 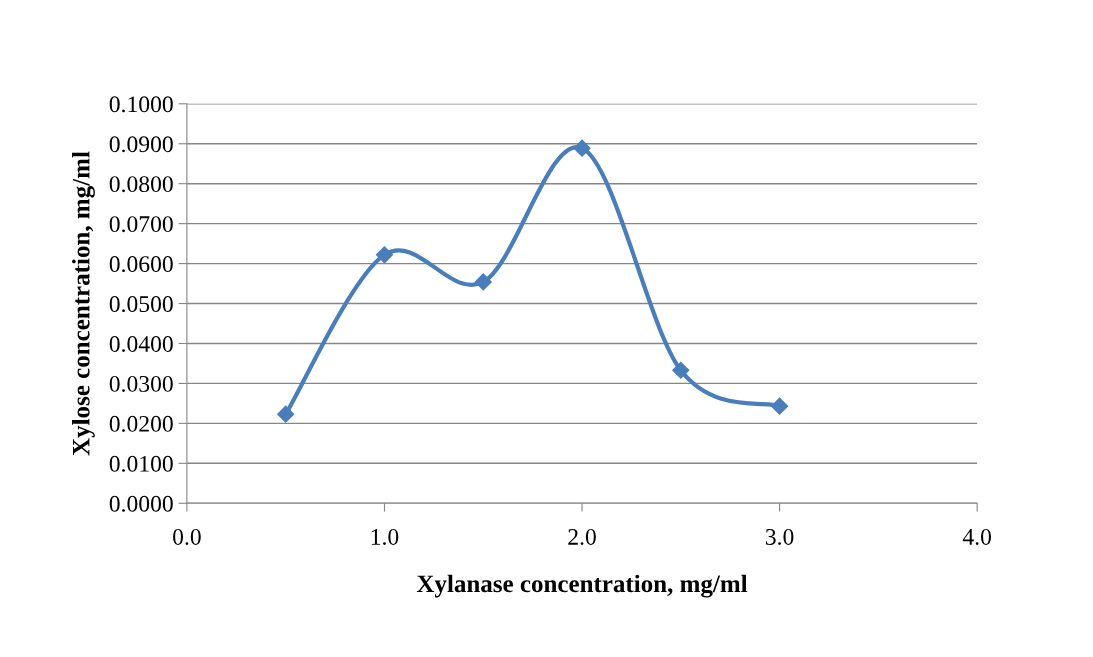 I want to click on y-tick-label: 0.0200, so click(x=141, y=423).